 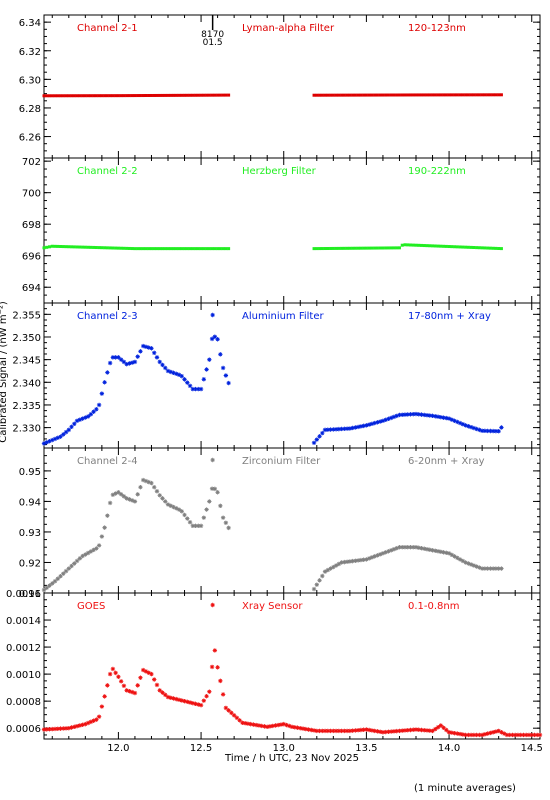 What do you see at coordinates (30, 23) in the screenshot?
I see `y-tick-label: 6.34` at bounding box center [30, 23].